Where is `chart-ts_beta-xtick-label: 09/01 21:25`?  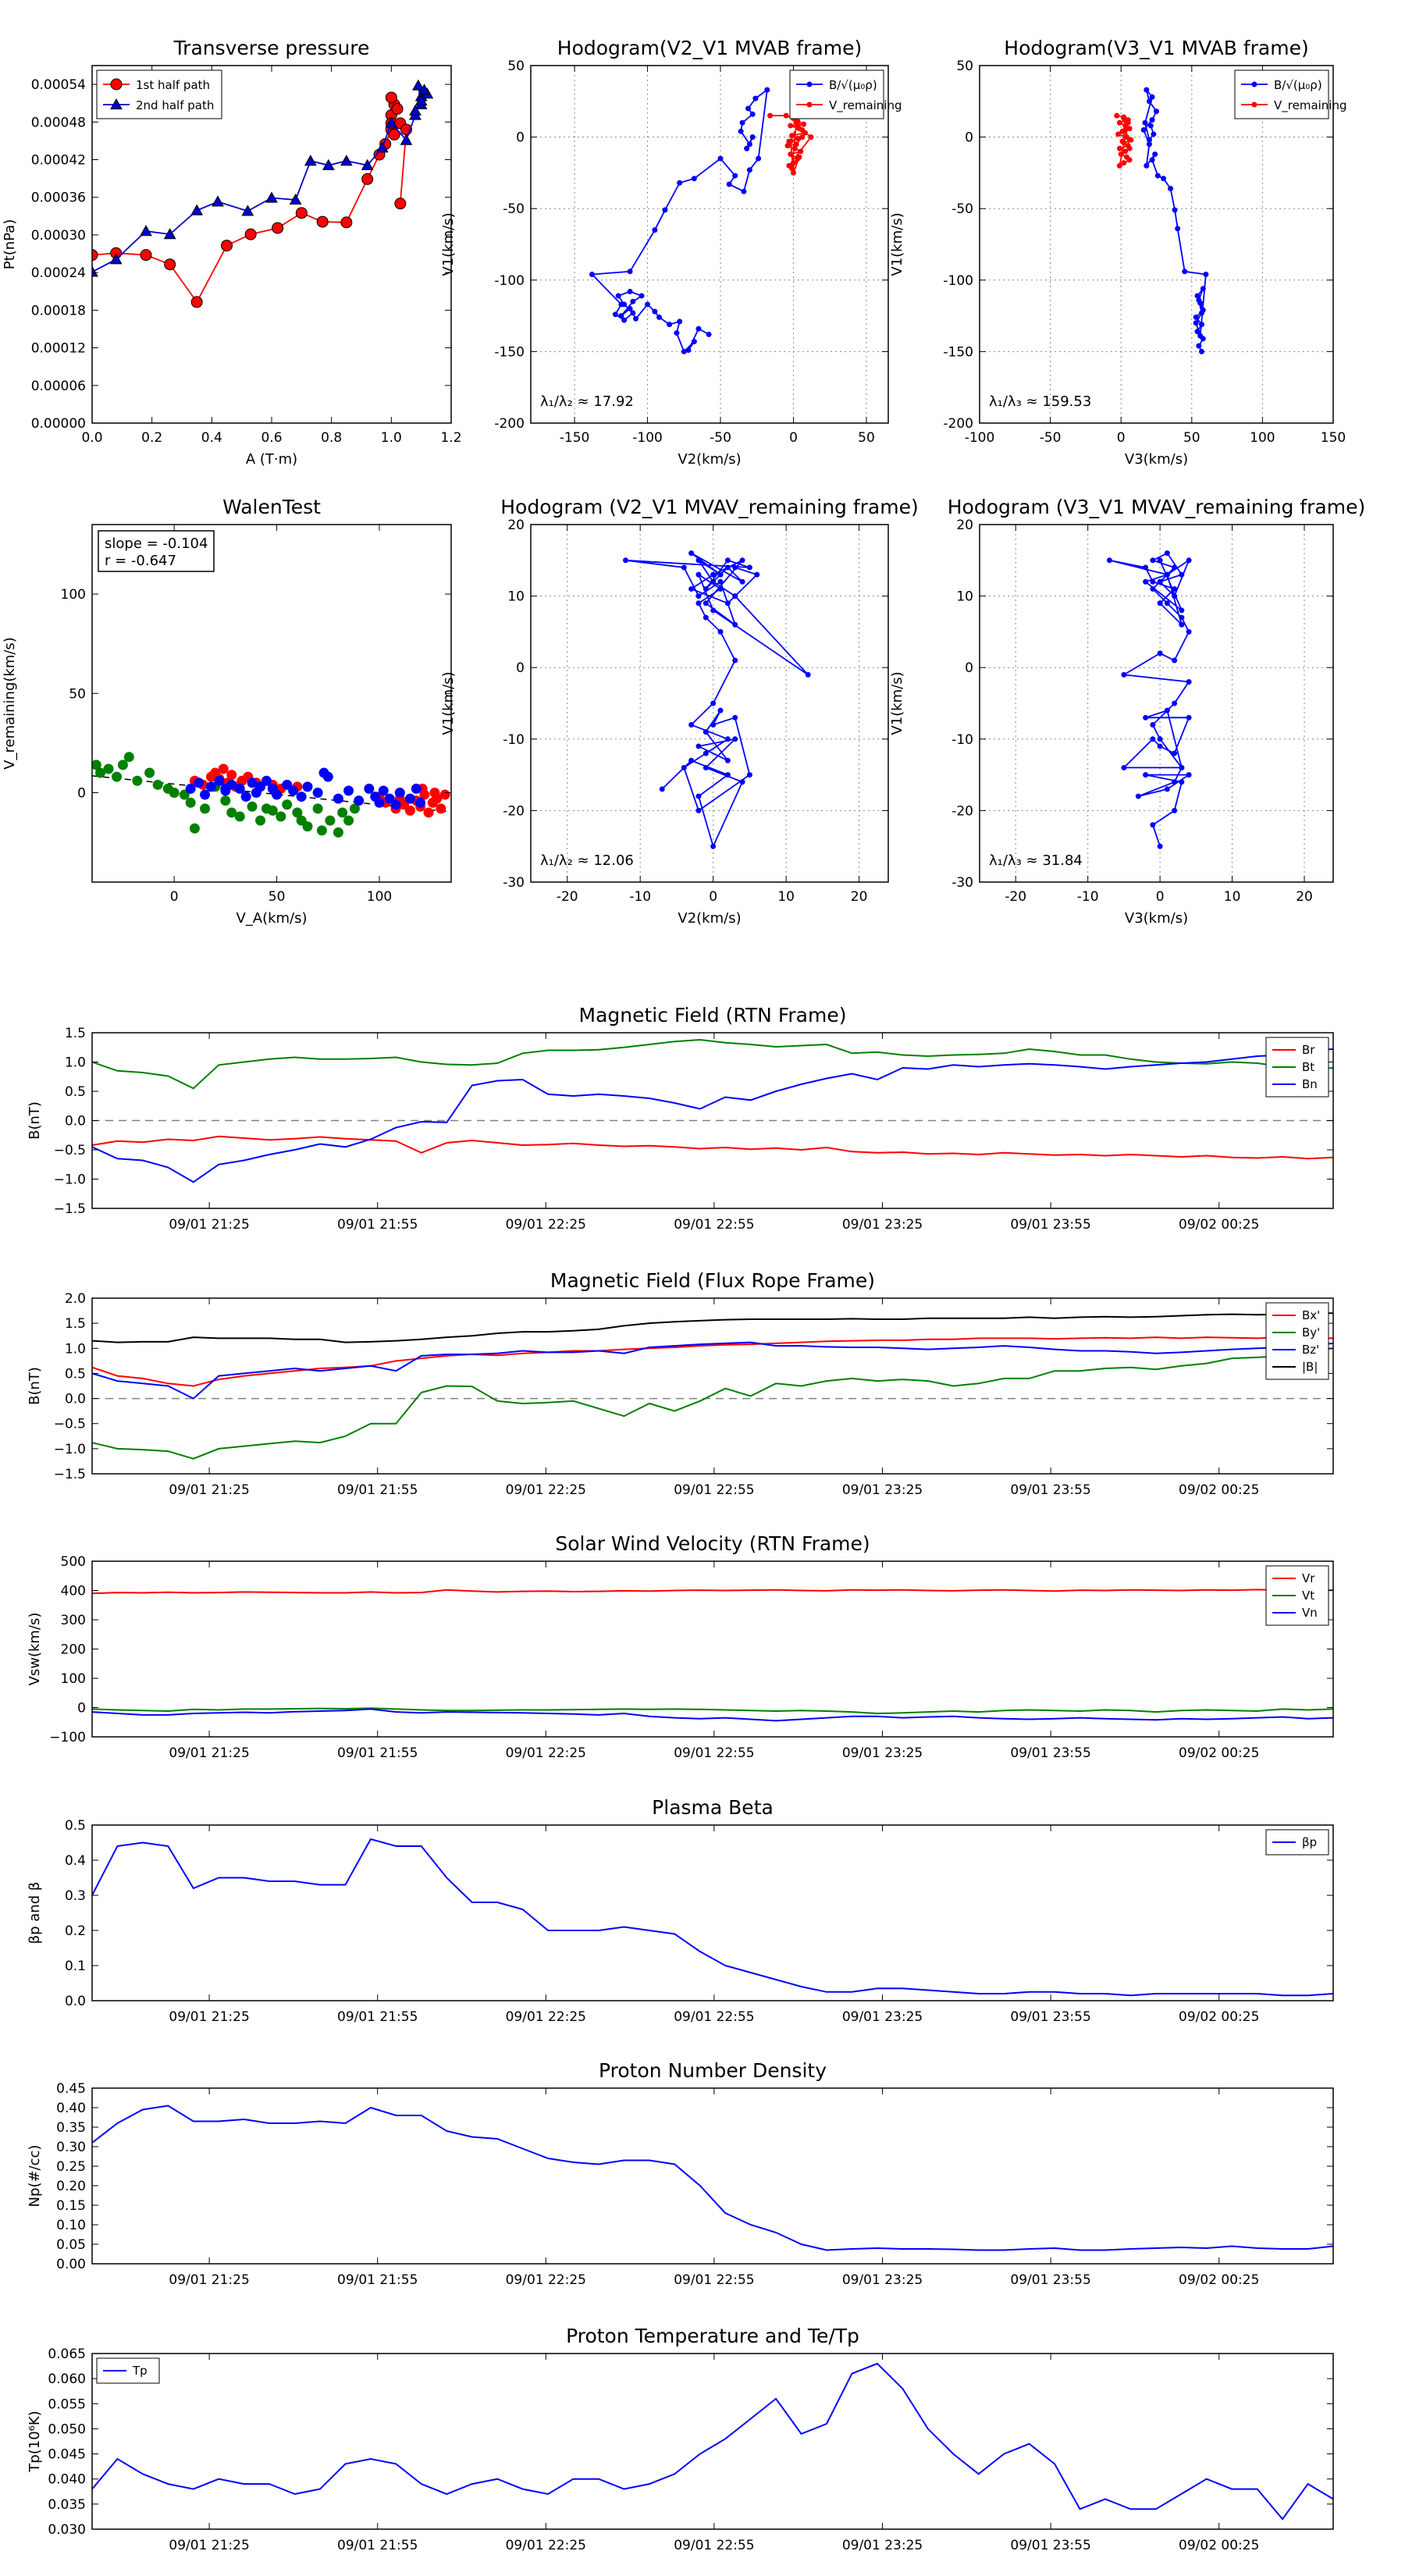
chart-ts_beta-xtick-label: 09/01 21:25 is located at coordinates (209, 2017).